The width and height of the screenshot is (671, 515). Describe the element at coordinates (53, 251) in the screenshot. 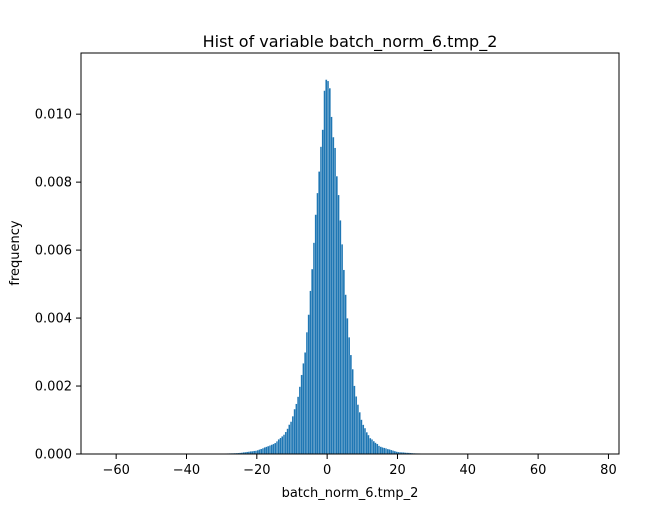

I see `y-tick-label: 0.006` at that location.